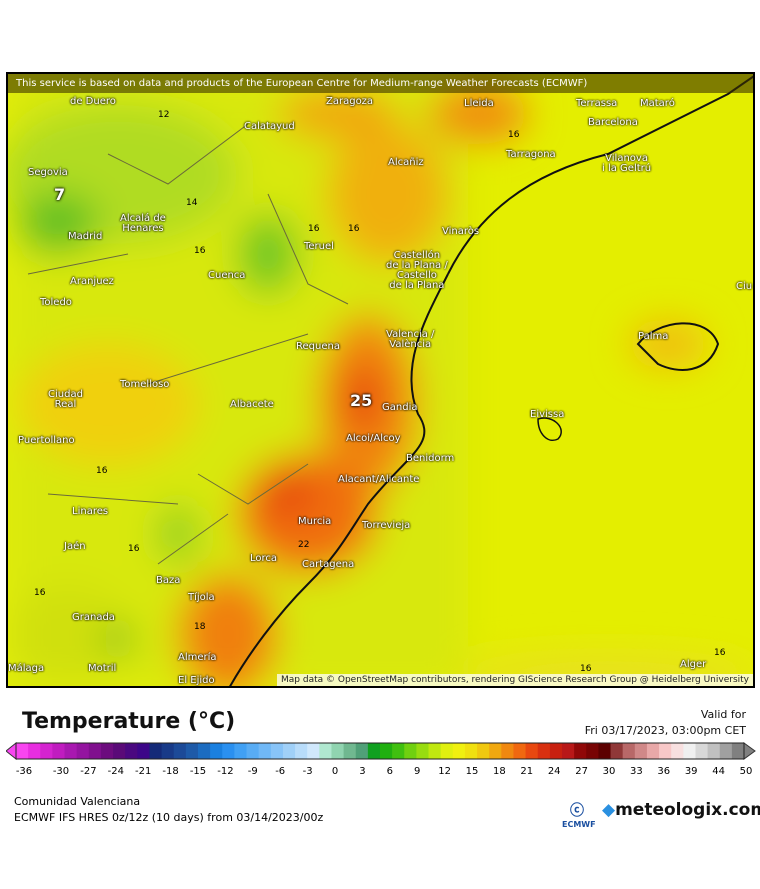 This screenshot has width=760, height=889. I want to click on city-label: Almería, so click(197, 657).